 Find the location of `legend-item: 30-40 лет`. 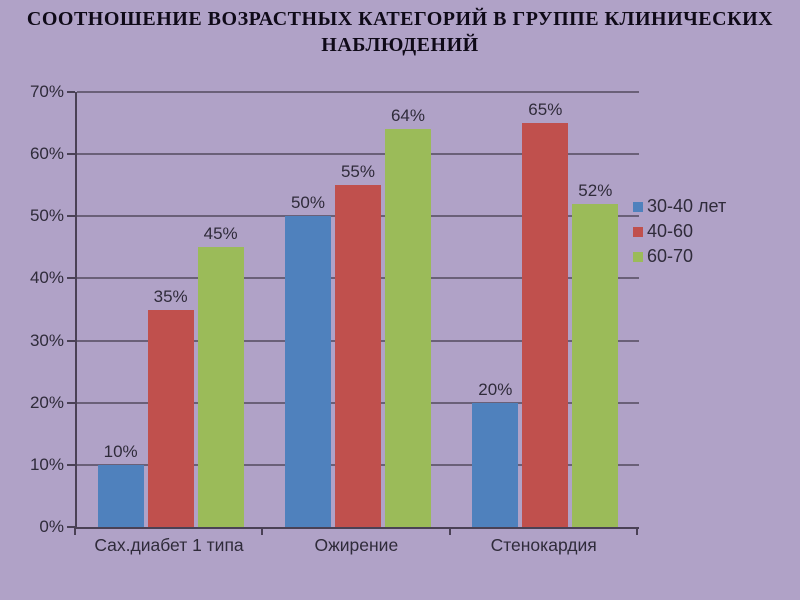

legend-item: 30-40 лет is located at coordinates (679, 206).